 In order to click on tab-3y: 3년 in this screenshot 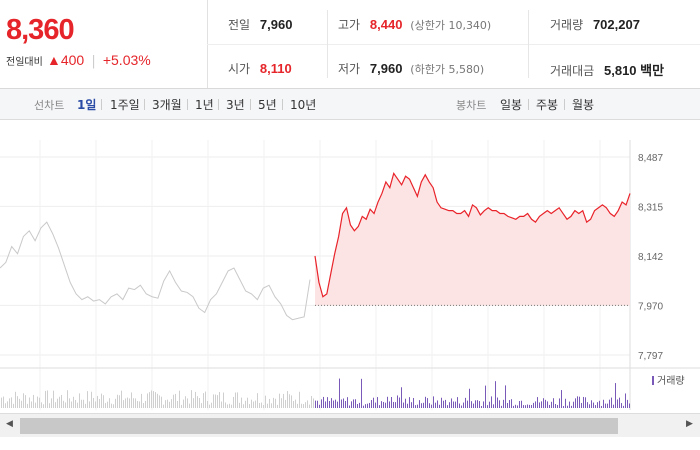, I will do `click(235, 105)`.